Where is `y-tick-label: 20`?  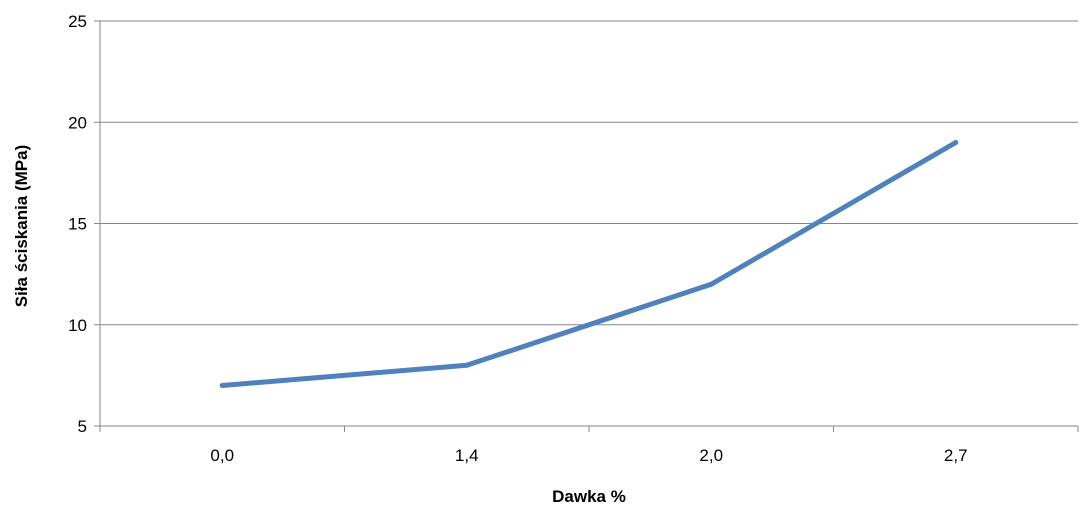 y-tick-label: 20 is located at coordinates (77, 122).